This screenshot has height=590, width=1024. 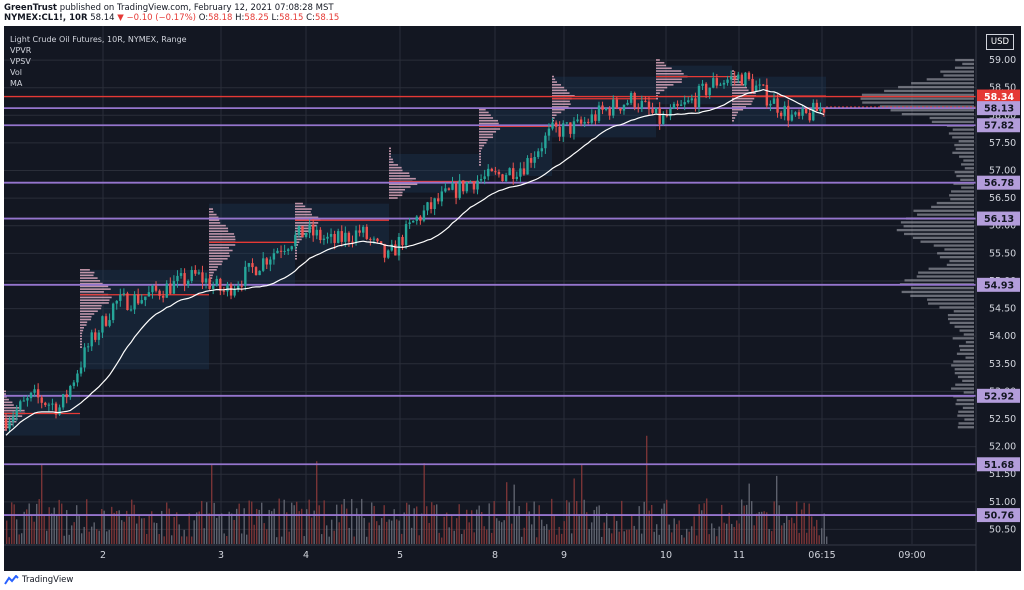 I want to click on low-label: L:, so click(x=275, y=18).